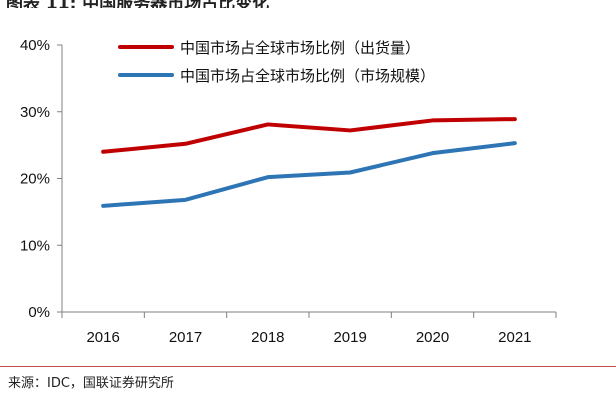  Describe the element at coordinates (308, 366) in the screenshot. I see `footer-divider` at that location.